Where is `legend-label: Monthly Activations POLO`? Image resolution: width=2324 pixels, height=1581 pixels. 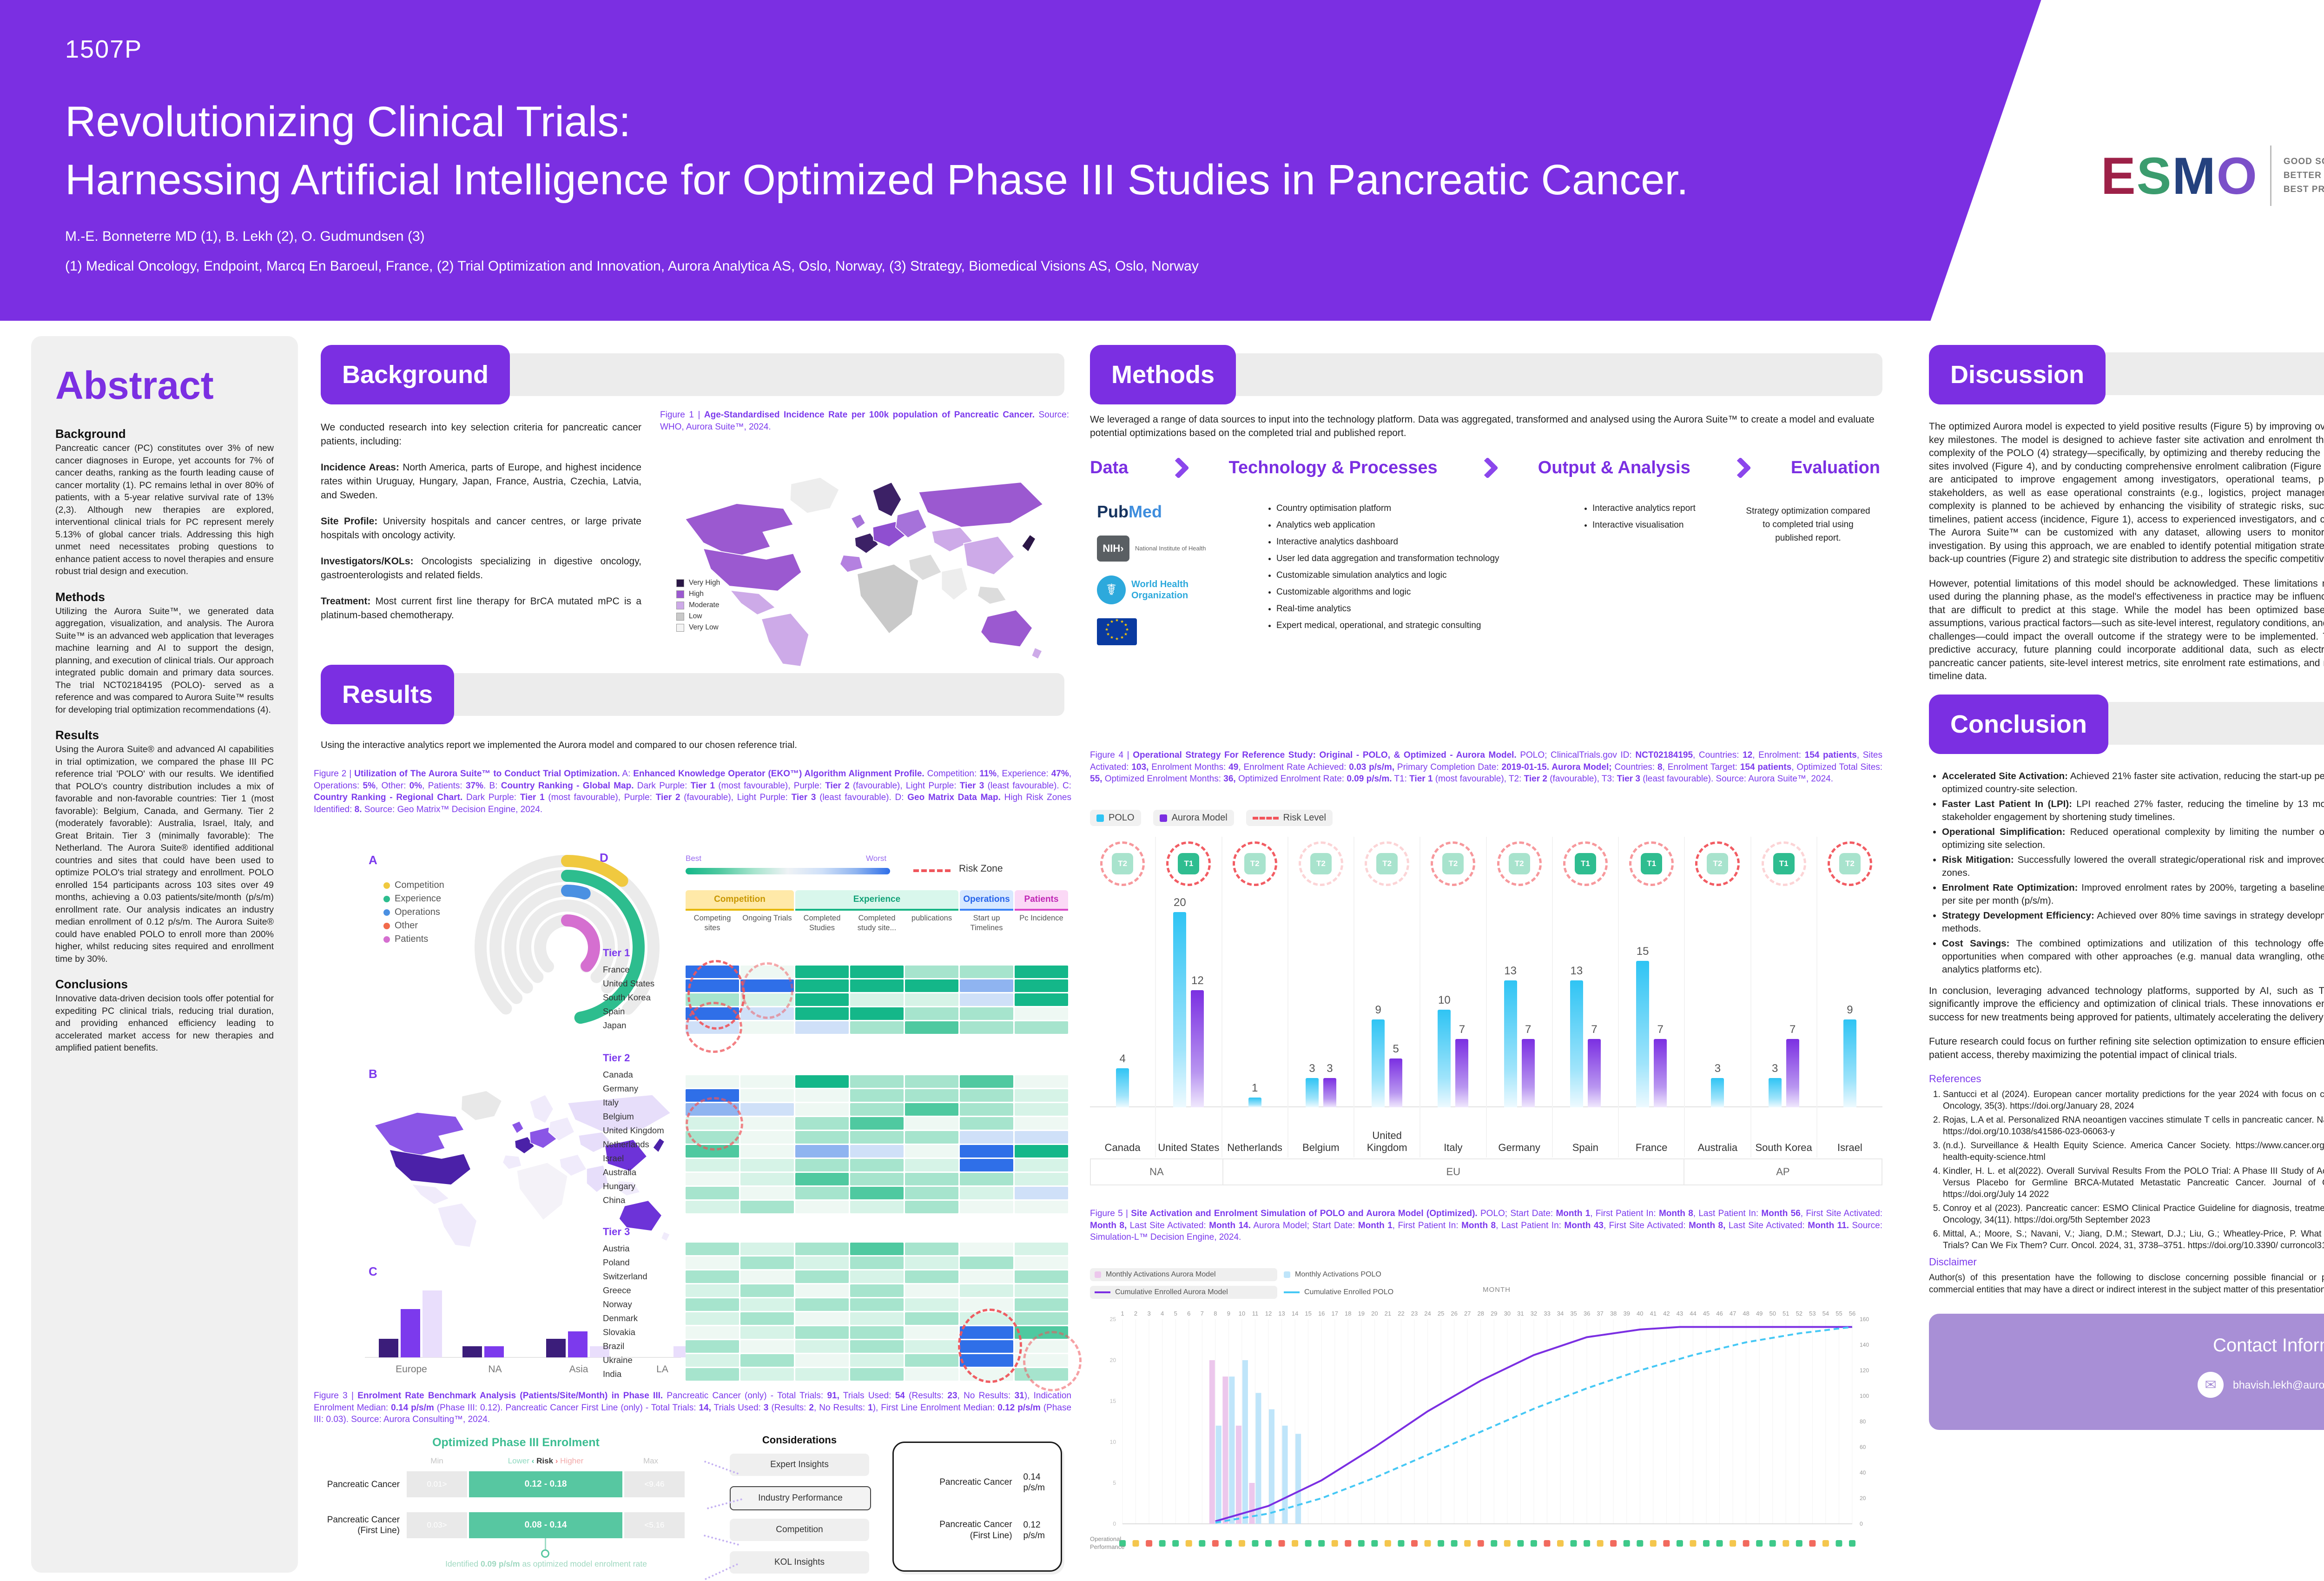
legend-label: Monthly Activations POLO is located at coordinates (1338, 1274).